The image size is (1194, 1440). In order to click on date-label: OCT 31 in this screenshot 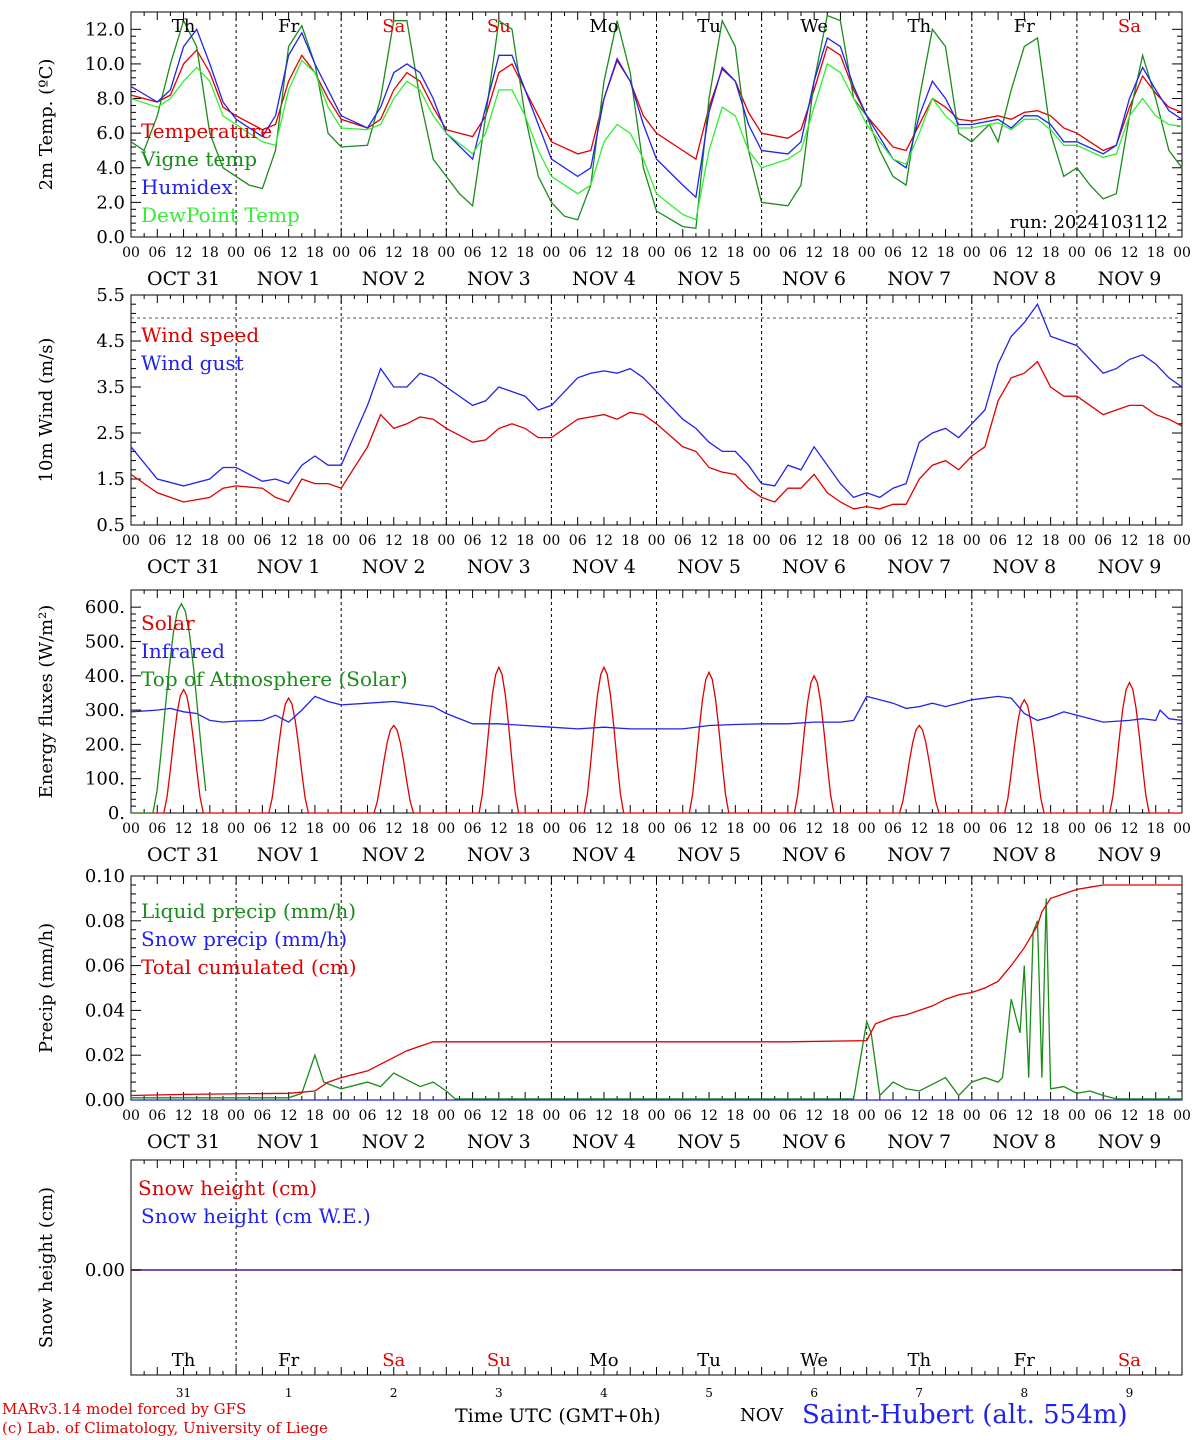, I will do `click(183, 1142)`.